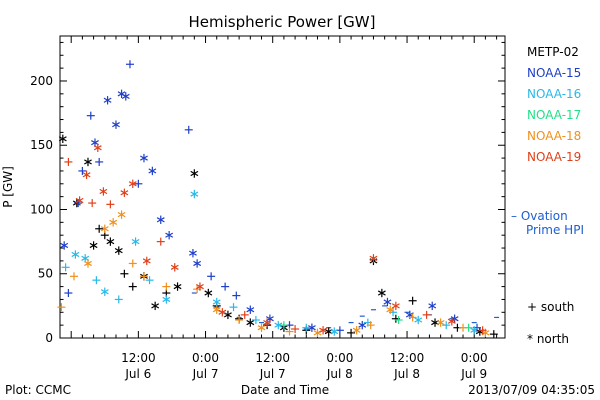 This screenshot has width=600, height=400. Describe the element at coordinates (473, 374) in the screenshot. I see `x-tick-label-date: Jul 9` at that location.